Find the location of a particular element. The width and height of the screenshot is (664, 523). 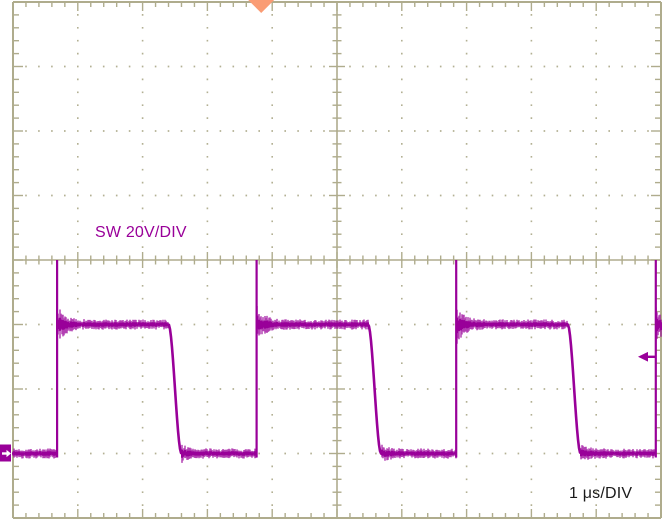

channel-reference-marker-icon is located at coordinates (5, 453).